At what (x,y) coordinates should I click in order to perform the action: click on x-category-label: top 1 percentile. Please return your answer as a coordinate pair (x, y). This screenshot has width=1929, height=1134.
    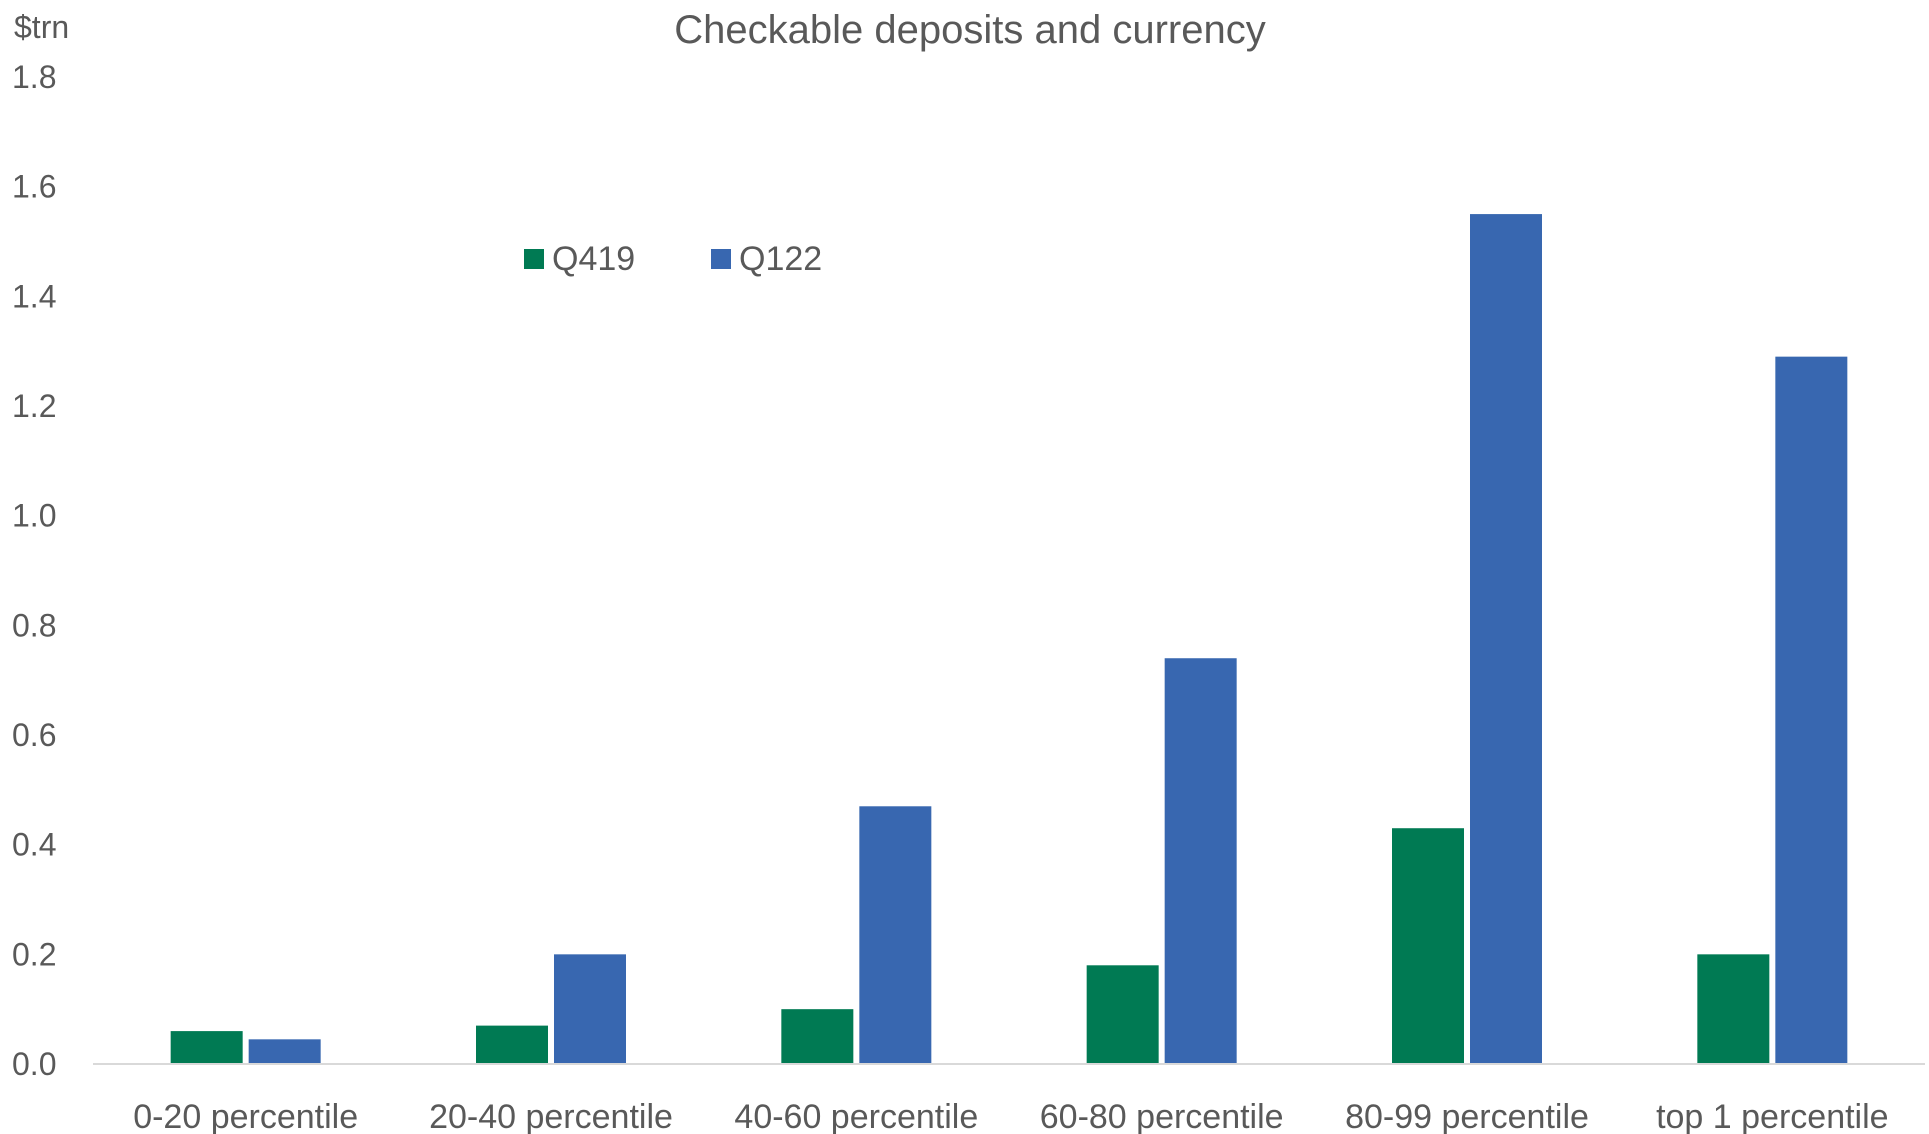
    Looking at the image, I should click on (1772, 1116).